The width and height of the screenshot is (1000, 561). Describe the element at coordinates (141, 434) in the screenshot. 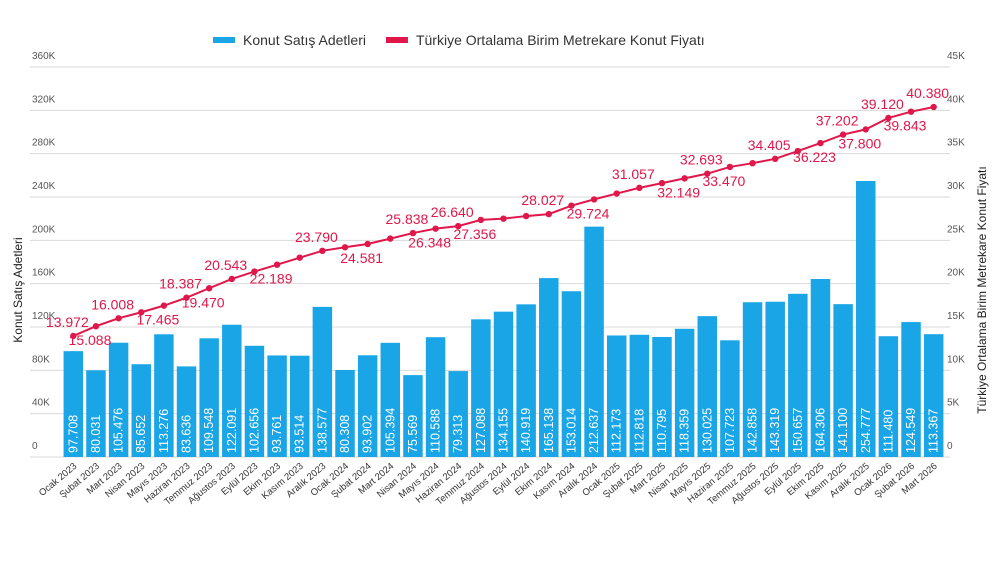

I see `bar-value-label: 85.652` at that location.